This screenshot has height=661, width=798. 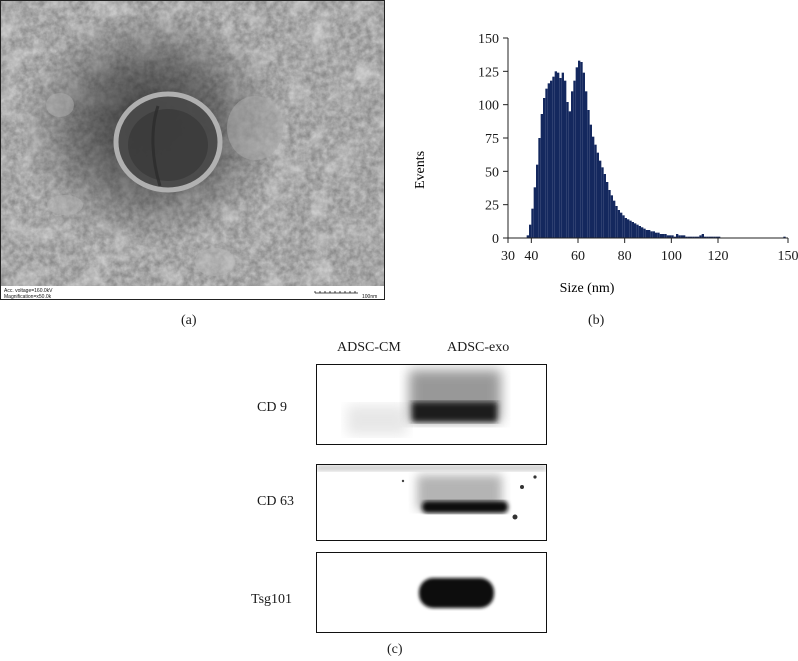 What do you see at coordinates (28, 291) in the screenshot?
I see `tem-info-line1: Acc. voltage=160.0kV` at bounding box center [28, 291].